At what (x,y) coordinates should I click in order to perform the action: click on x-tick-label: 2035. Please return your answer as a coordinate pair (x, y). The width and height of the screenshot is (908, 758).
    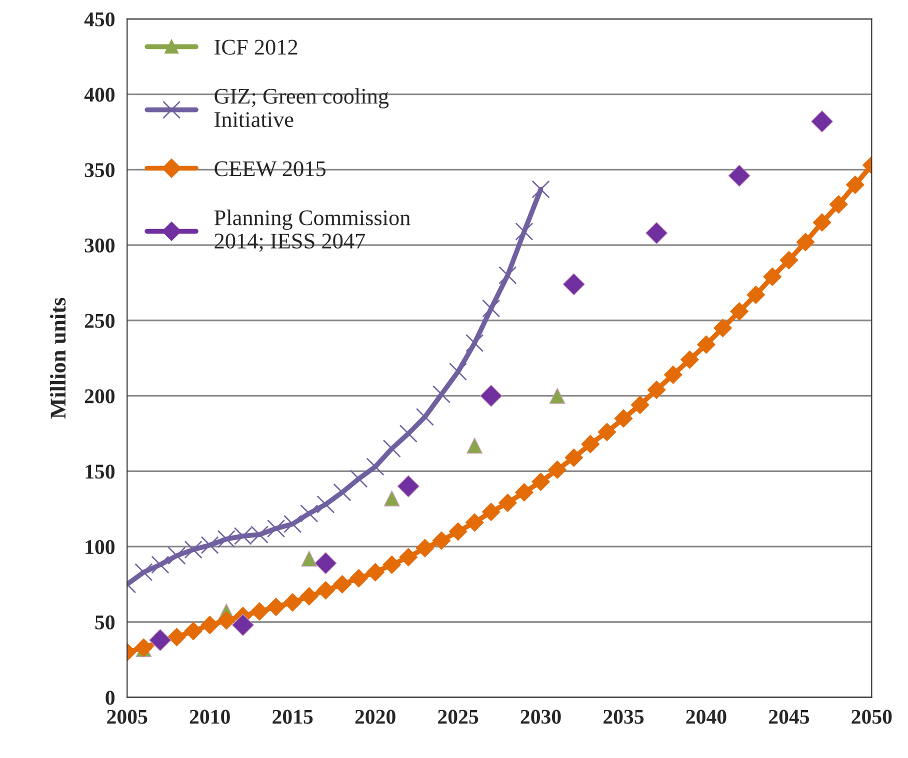
    Looking at the image, I should click on (624, 717).